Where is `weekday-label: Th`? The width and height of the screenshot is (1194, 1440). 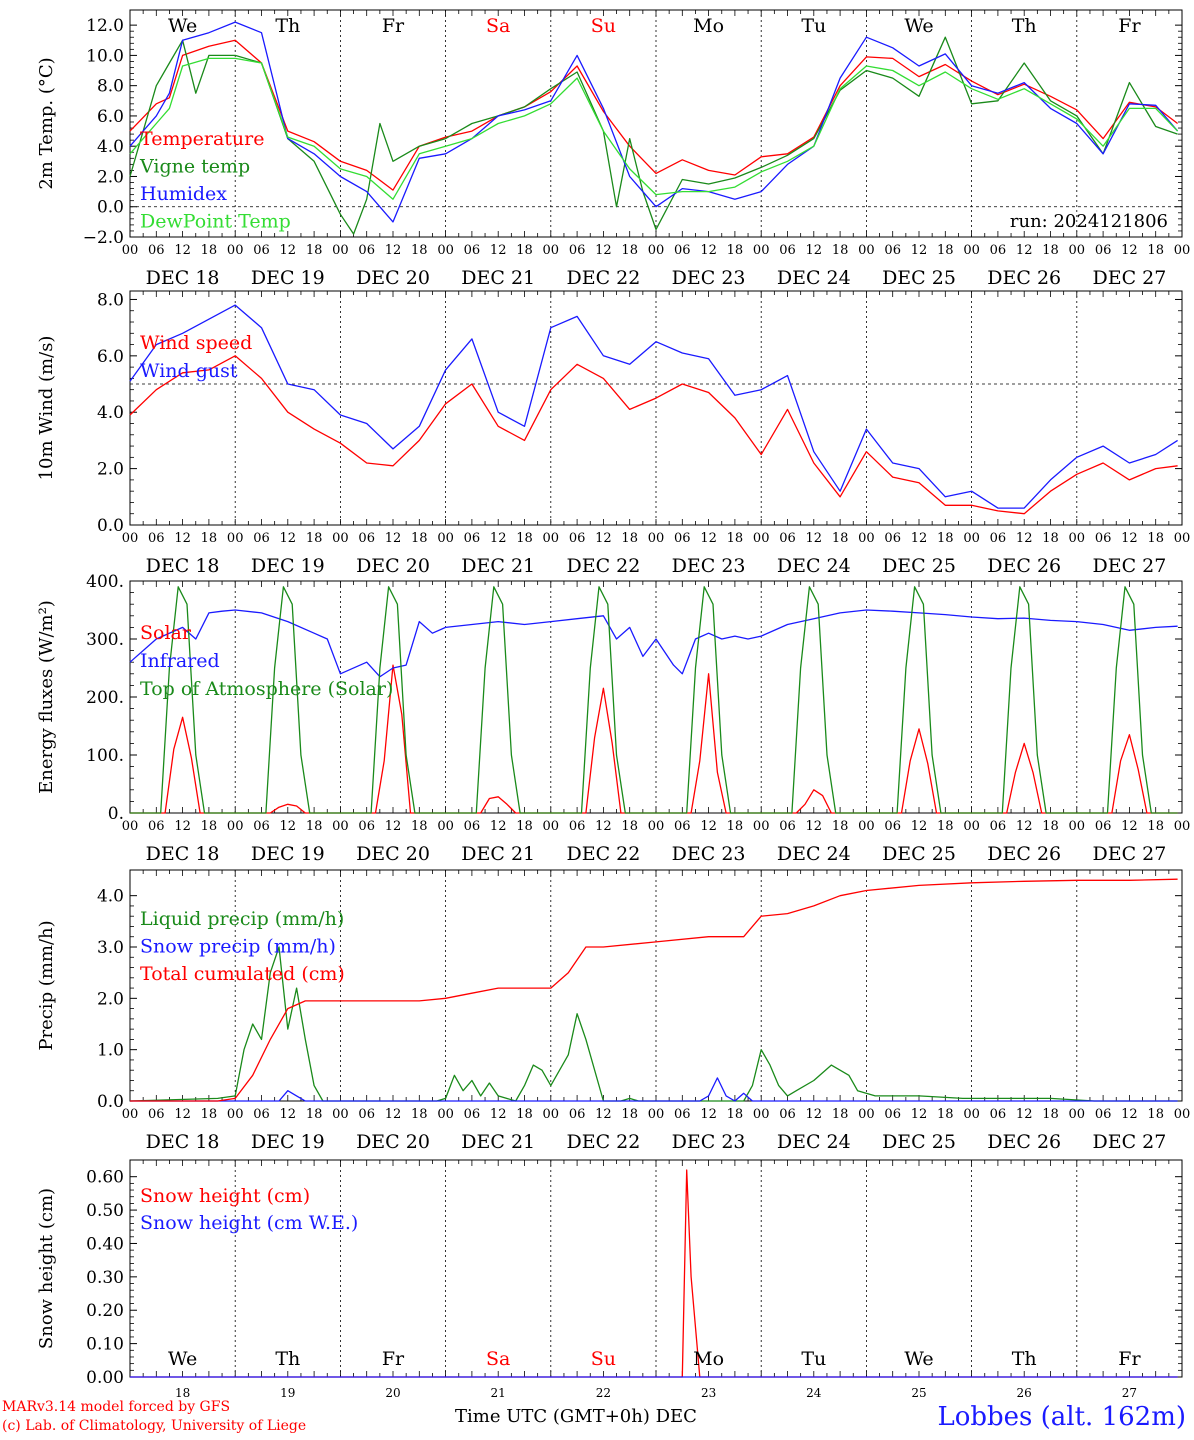 weekday-label: Th is located at coordinates (287, 1359).